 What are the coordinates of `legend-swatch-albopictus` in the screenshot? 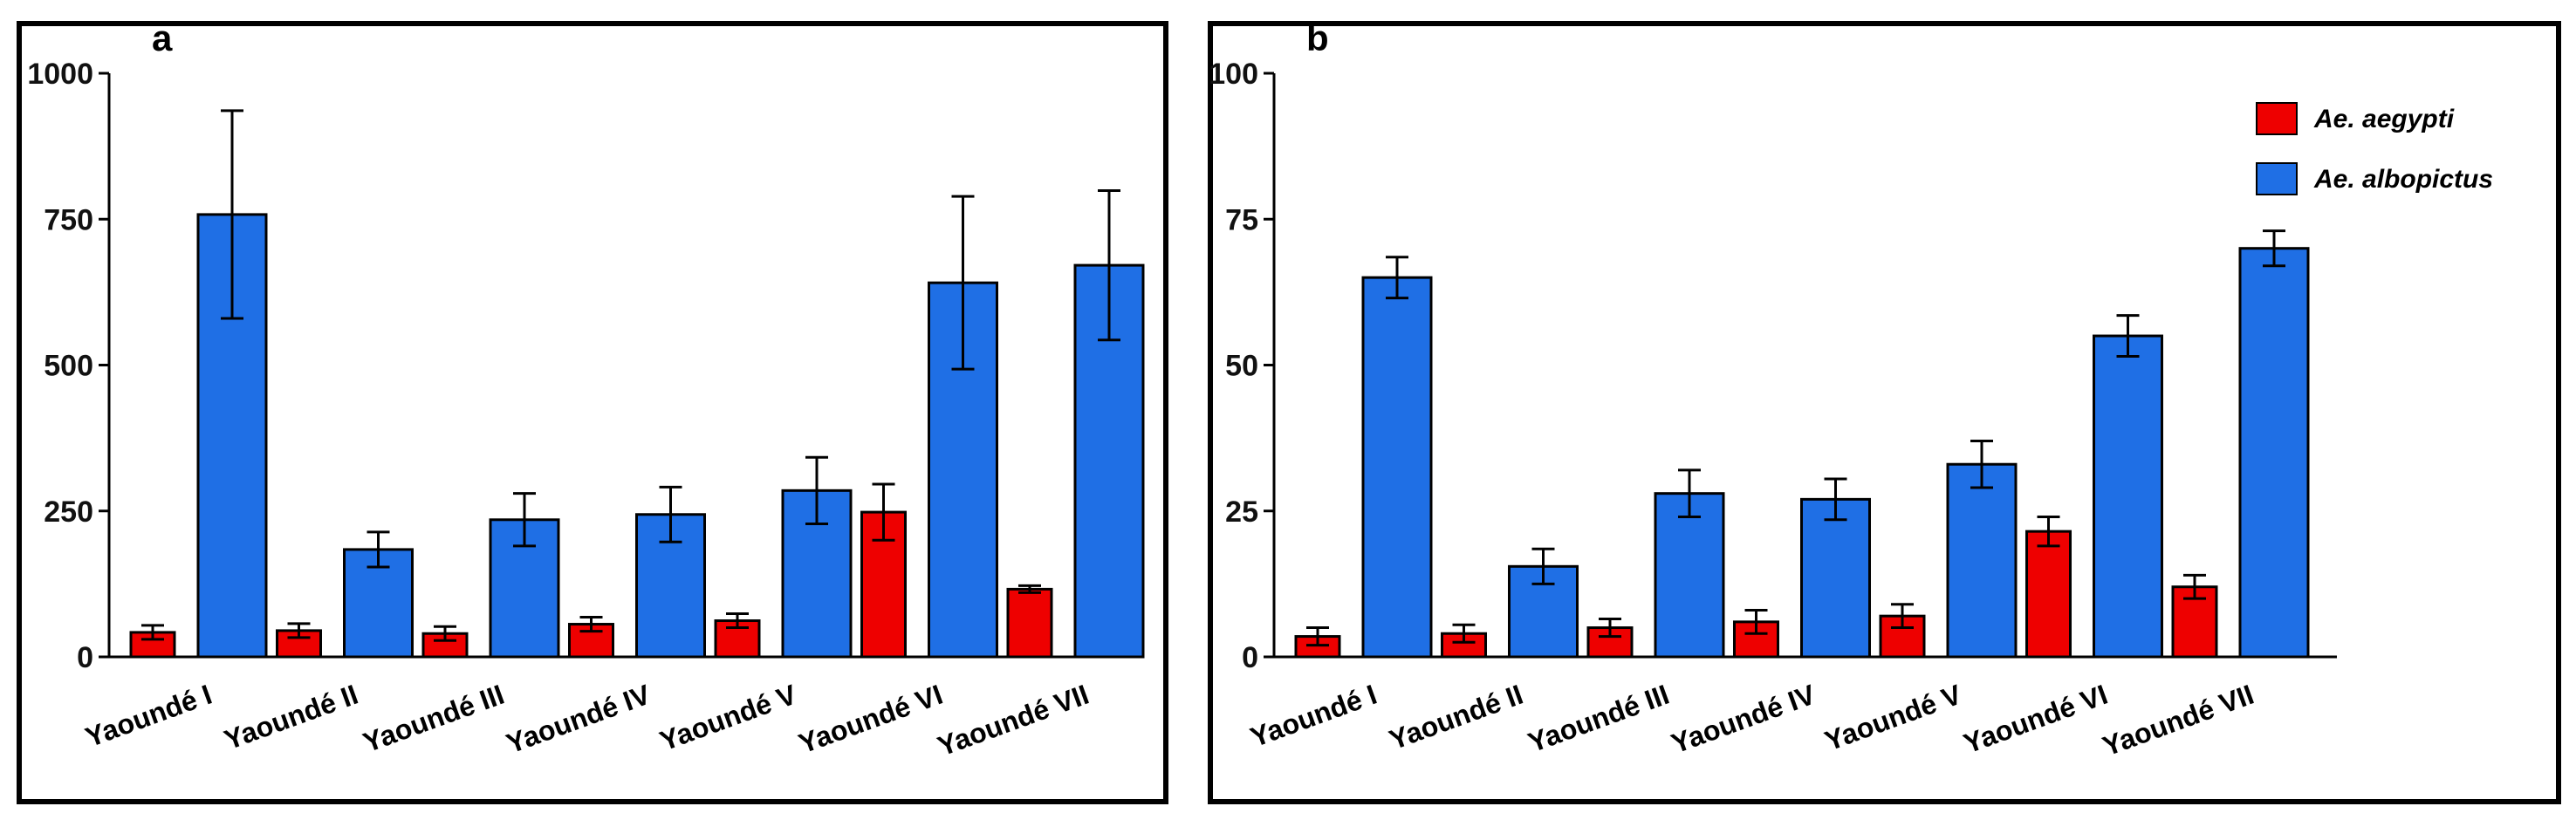 It's located at (2277, 178).